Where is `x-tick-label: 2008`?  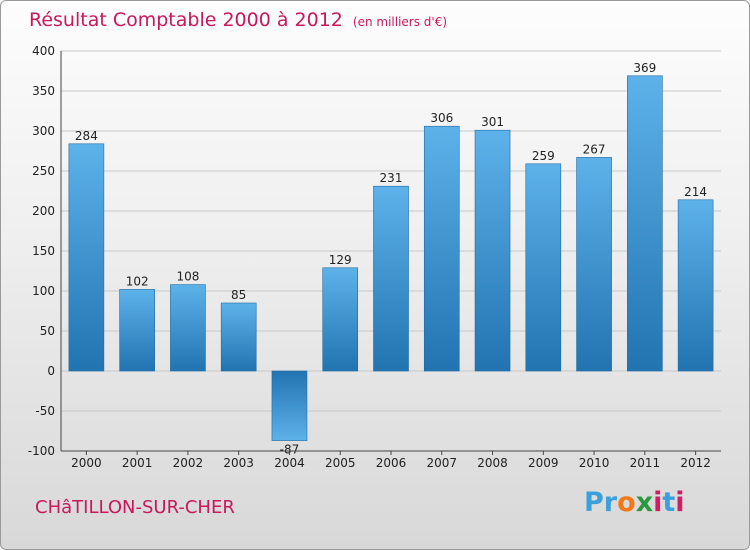
x-tick-label: 2008 is located at coordinates (492, 463).